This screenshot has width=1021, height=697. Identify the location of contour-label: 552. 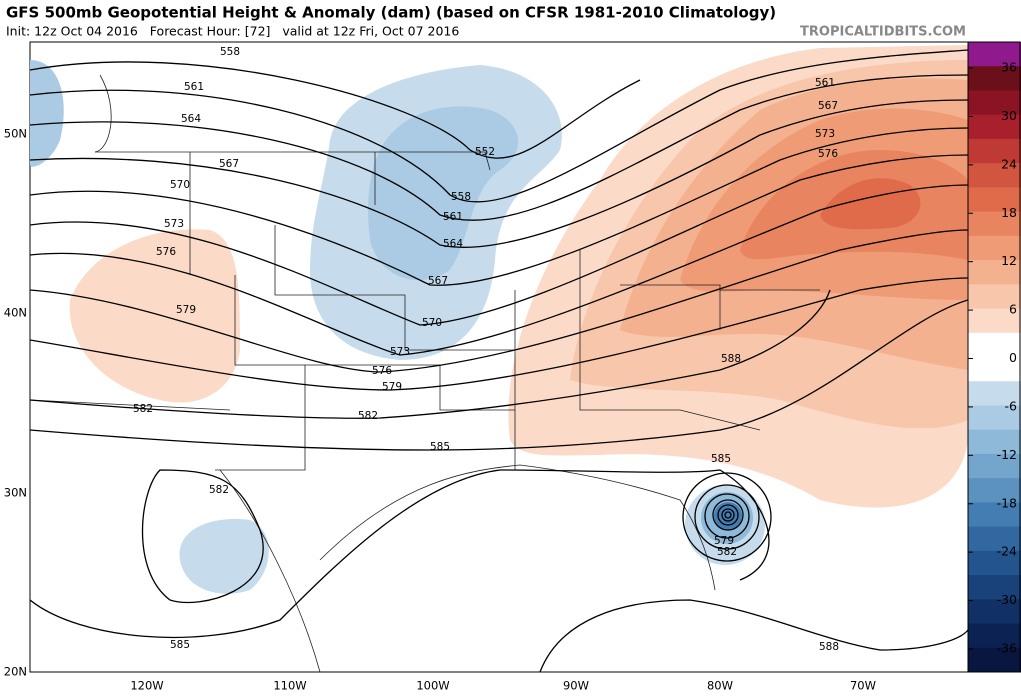
(485, 152).